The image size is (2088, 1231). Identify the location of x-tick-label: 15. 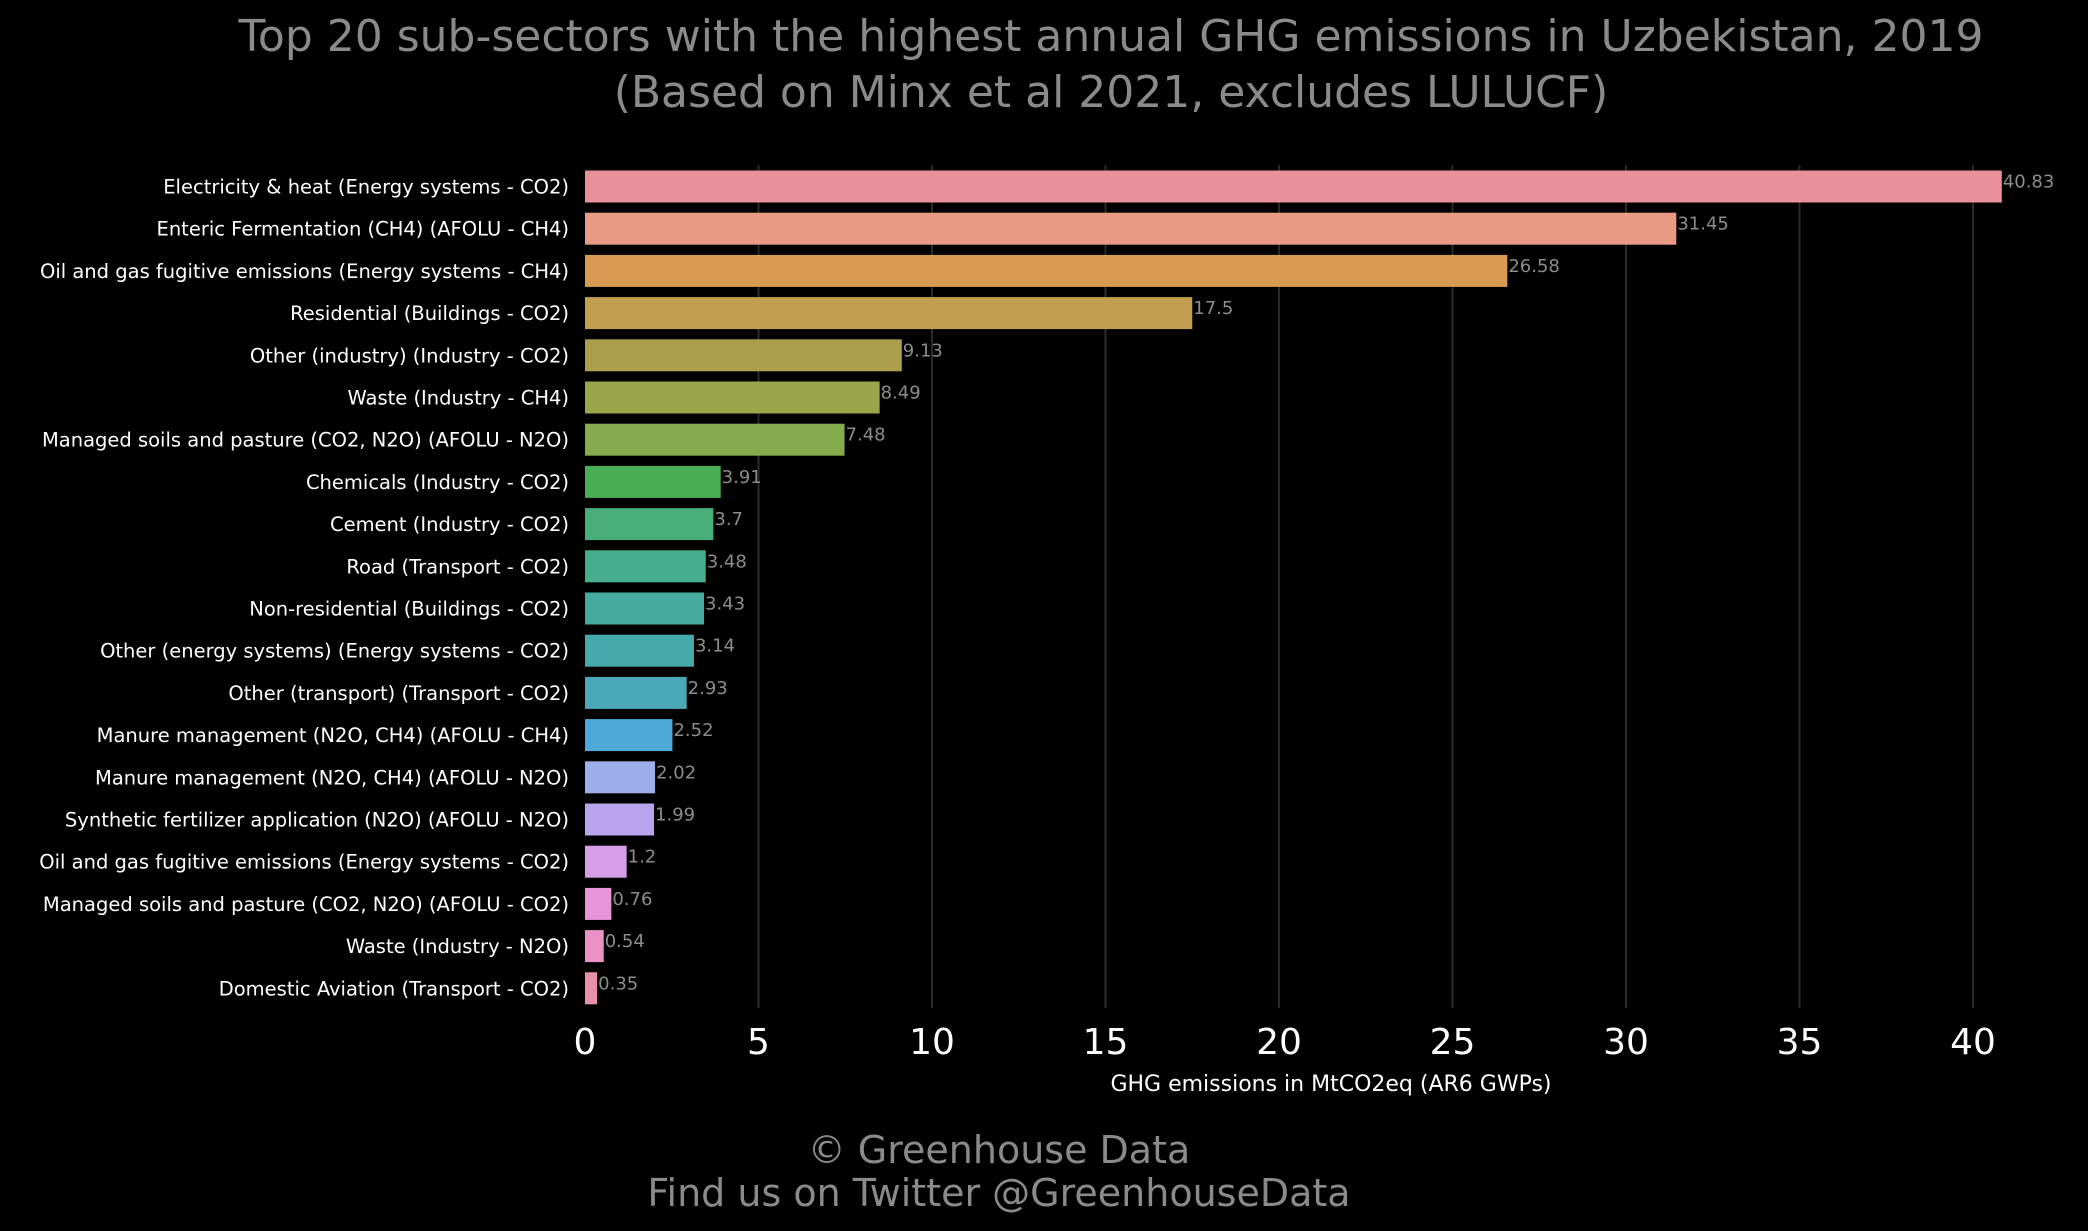
(1106, 1042).